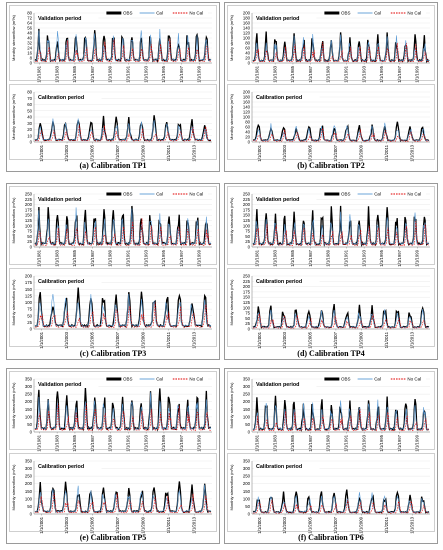 The width and height of the screenshot is (443, 550). I want to click on x-tick-label: 1/1/2007, so click(335, 339).